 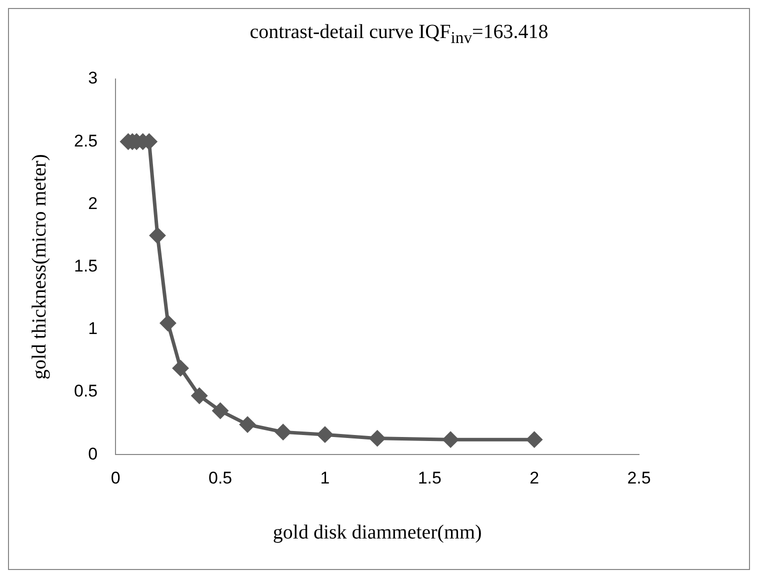 What do you see at coordinates (39, 267) in the screenshot?
I see `y-axis-title: gold thickness(micro meter)` at bounding box center [39, 267].